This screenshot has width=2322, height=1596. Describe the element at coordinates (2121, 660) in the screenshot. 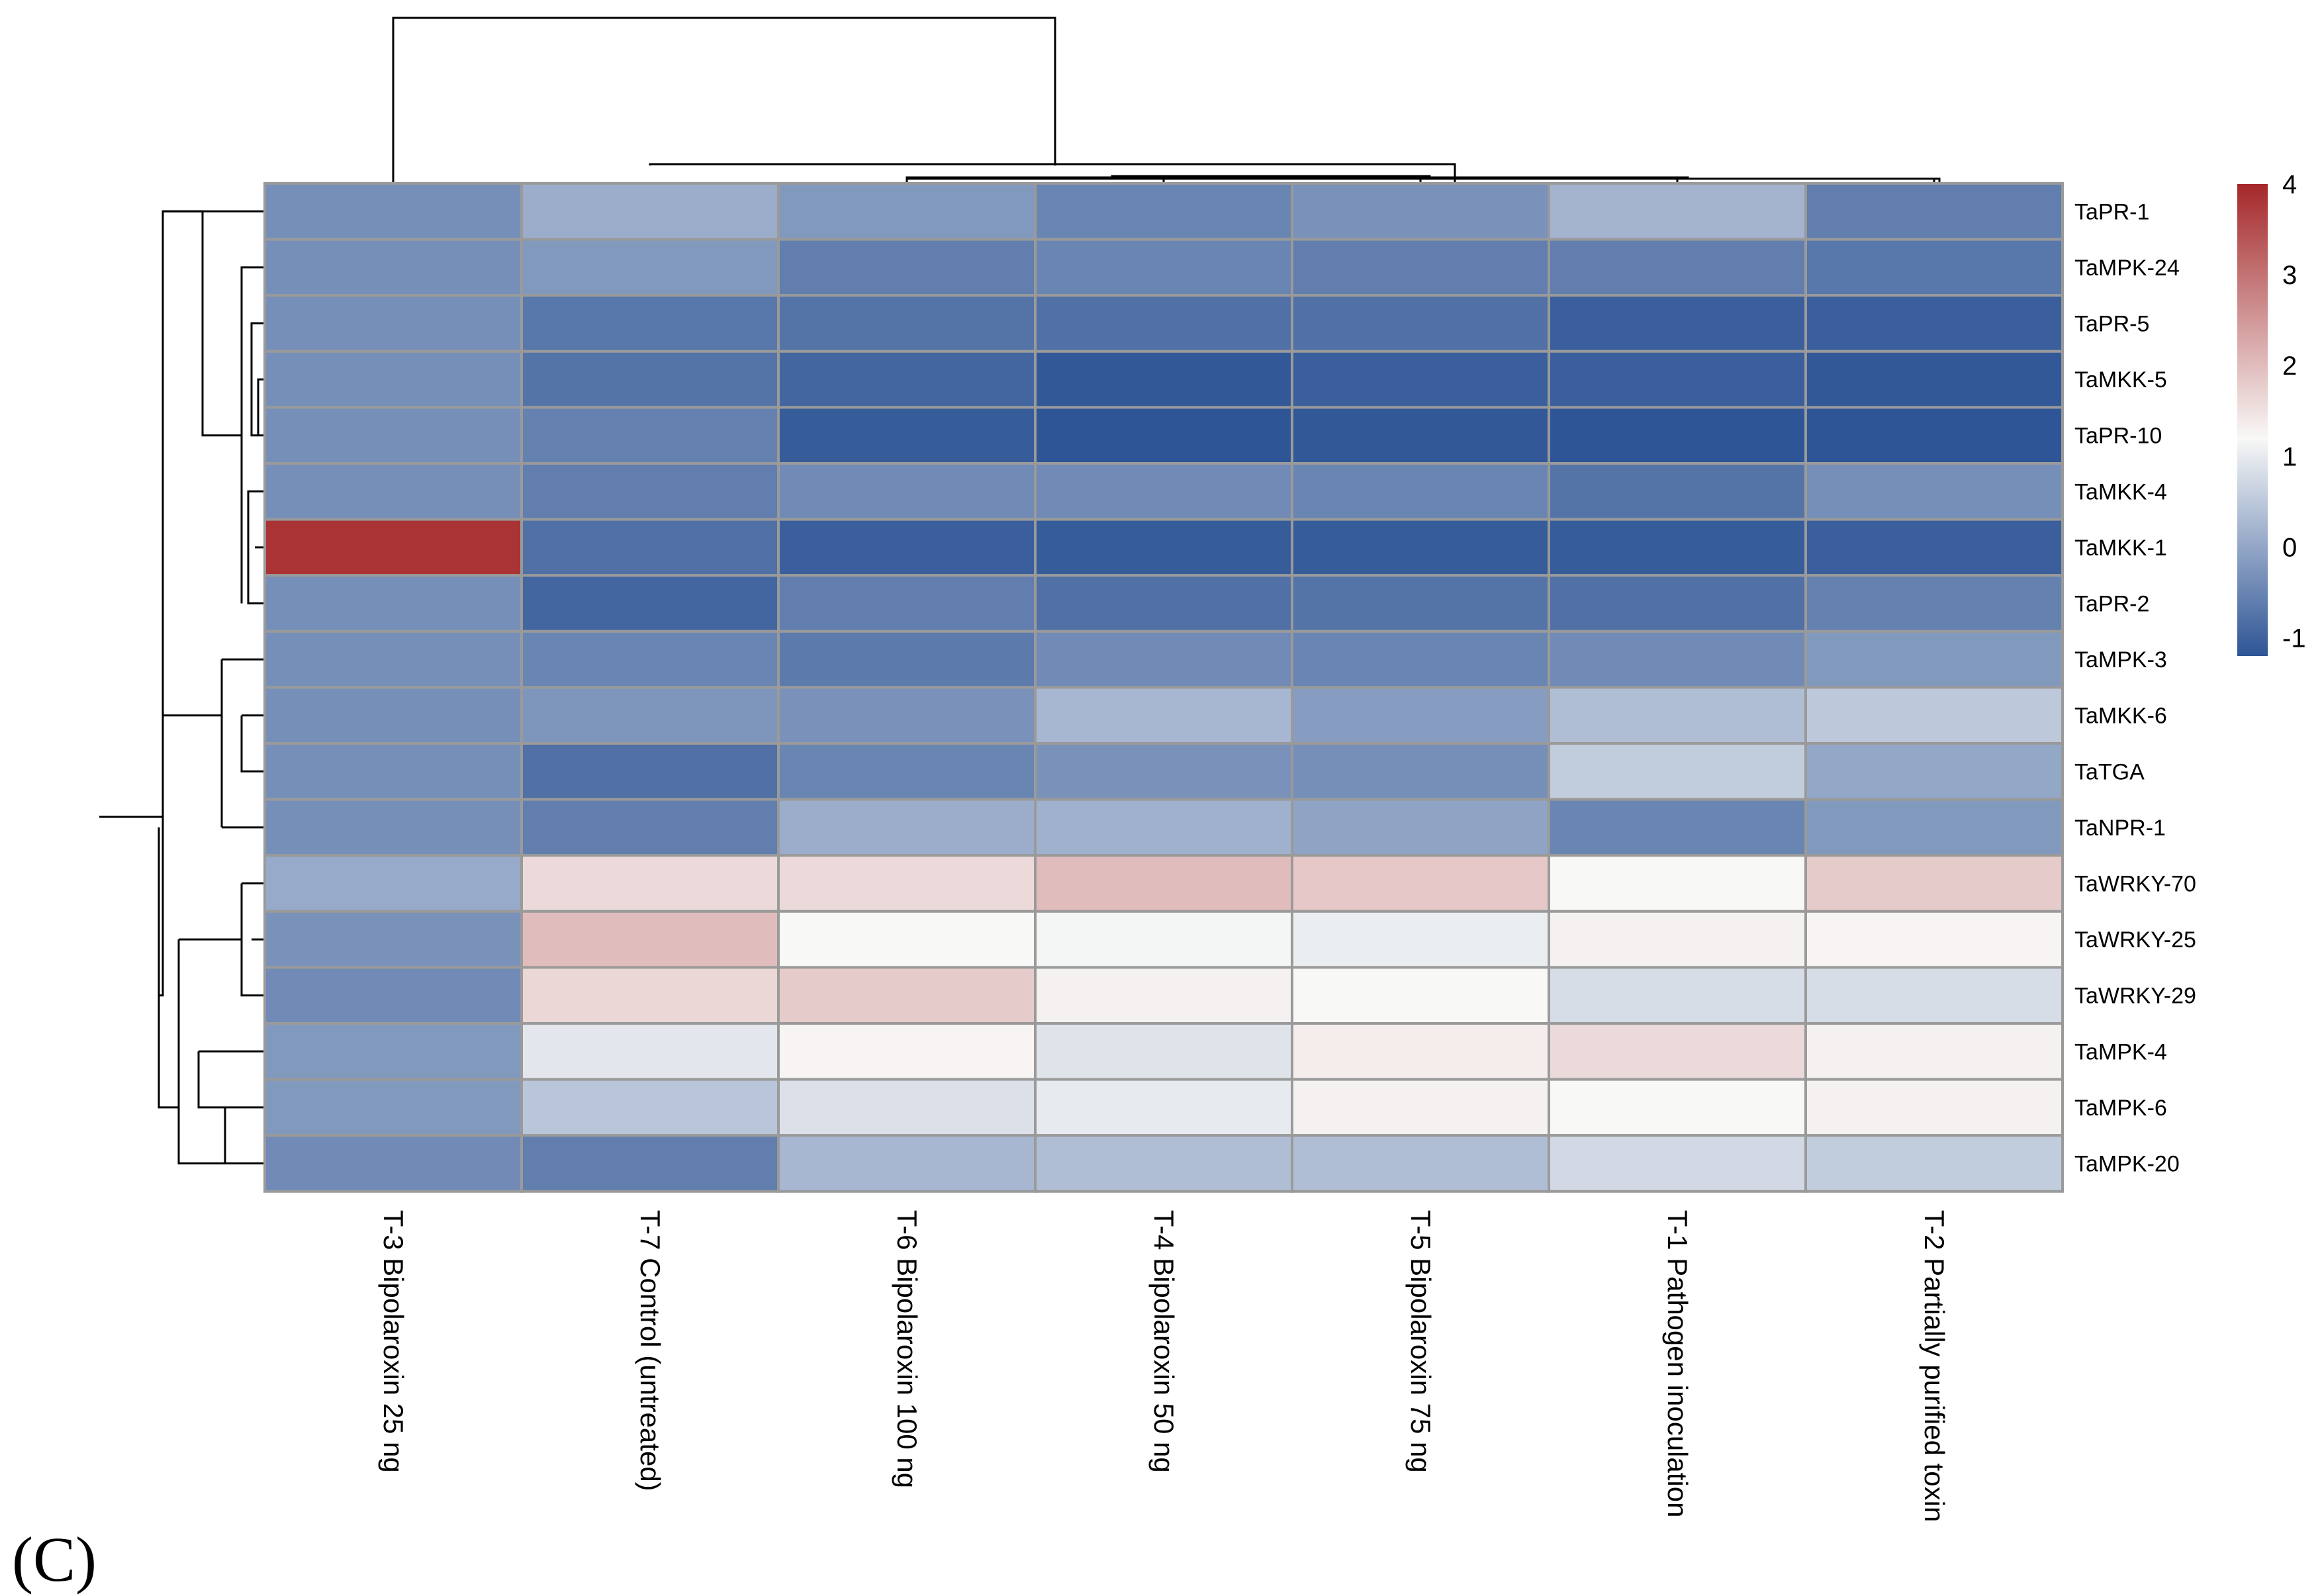

I see `row-label: TaMPK-3` at that location.